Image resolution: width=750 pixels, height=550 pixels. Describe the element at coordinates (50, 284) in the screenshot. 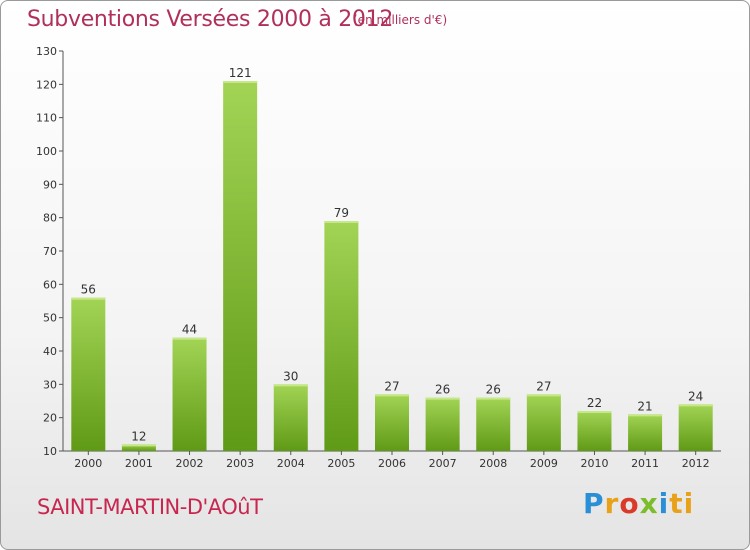

I see `y-tick-label: 60` at that location.